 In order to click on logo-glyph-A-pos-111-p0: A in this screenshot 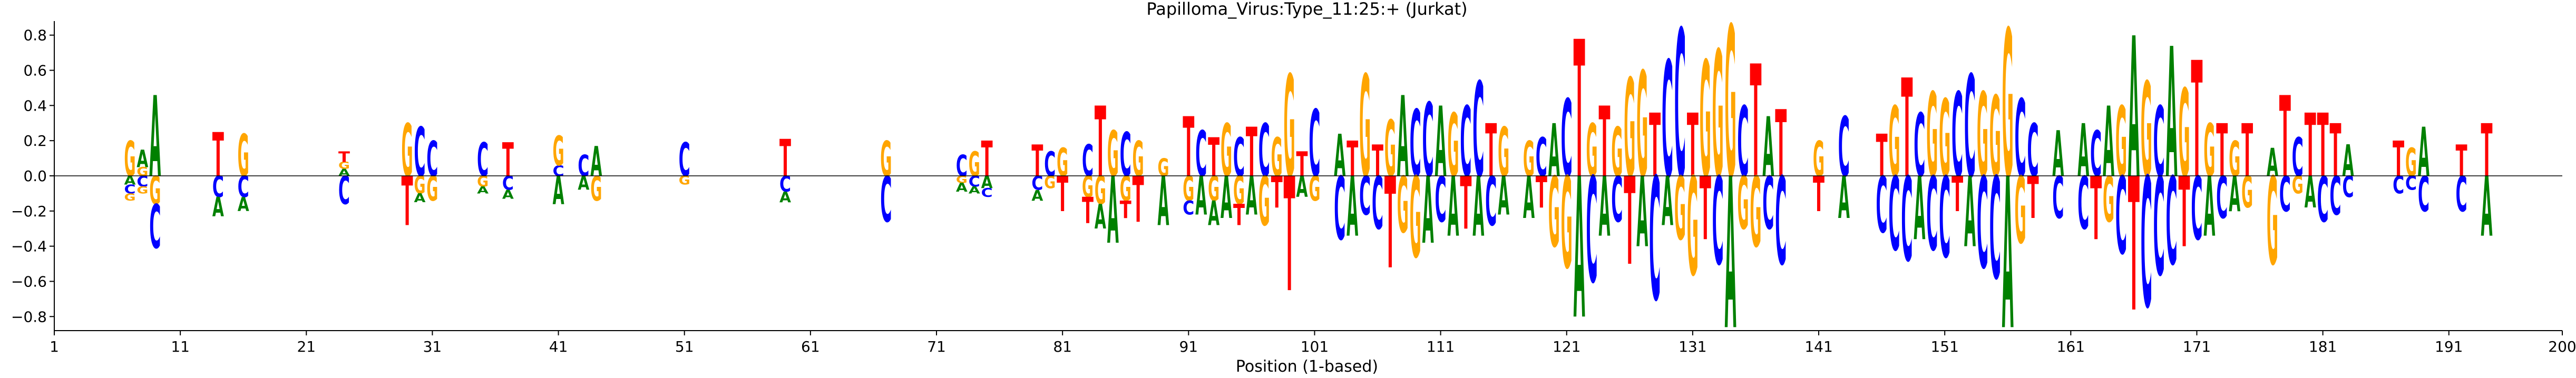, I will do `click(1441, 143)`.